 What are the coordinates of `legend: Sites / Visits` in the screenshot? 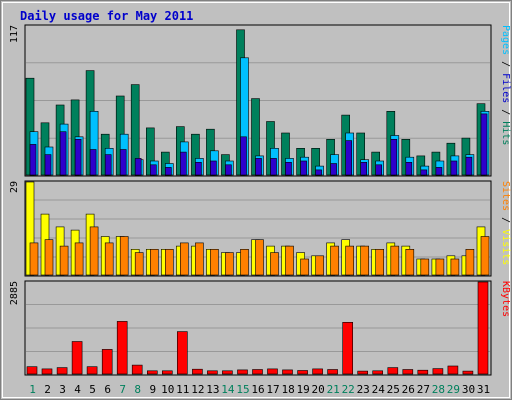 It's located at (505, 223).